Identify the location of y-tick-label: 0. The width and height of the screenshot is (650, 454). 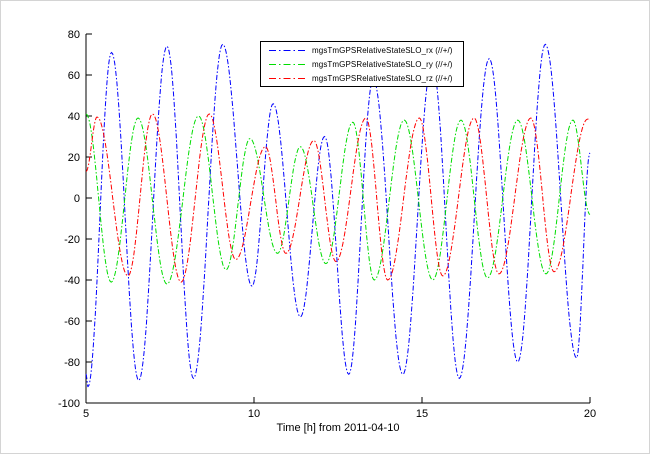
(77, 199).